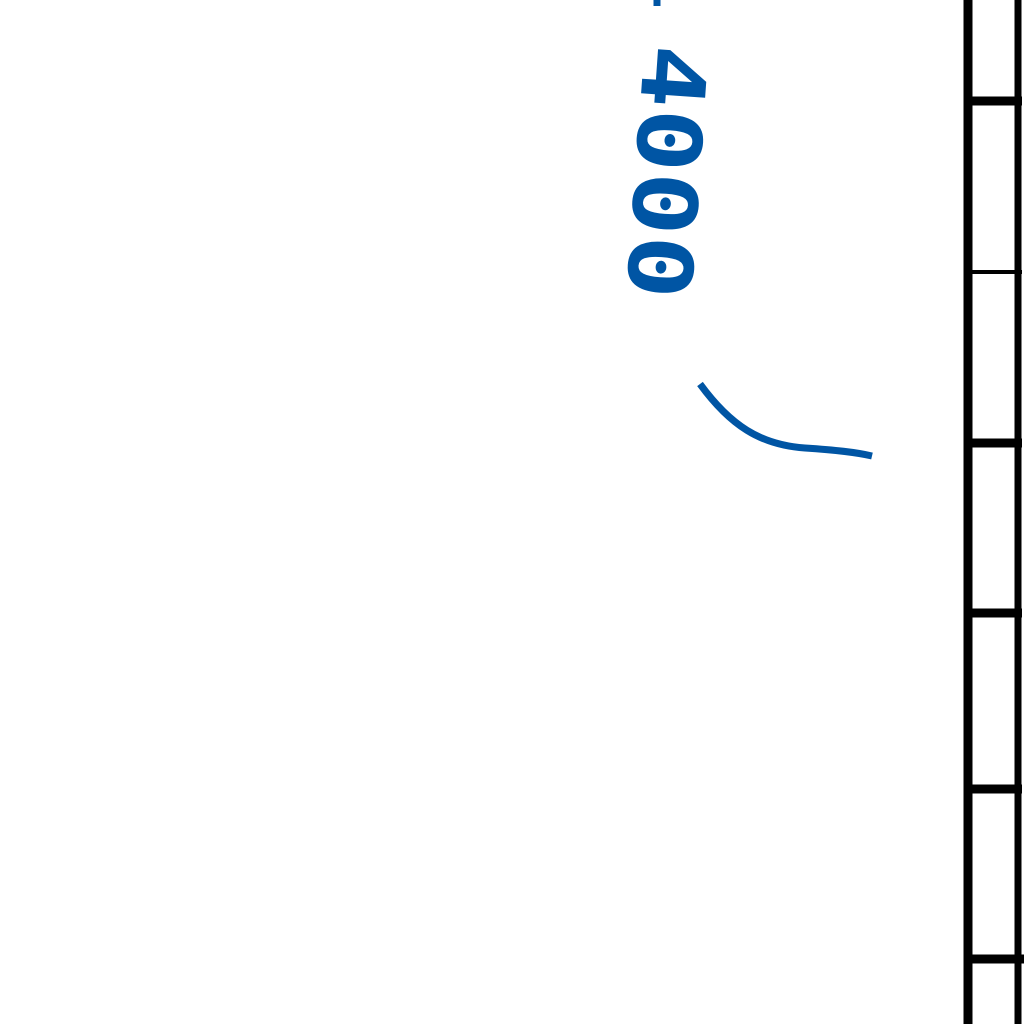 Image resolution: width=1024 pixels, height=1024 pixels. What do you see at coordinates (993, 512) in the screenshot?
I see `map-frame-border` at bounding box center [993, 512].